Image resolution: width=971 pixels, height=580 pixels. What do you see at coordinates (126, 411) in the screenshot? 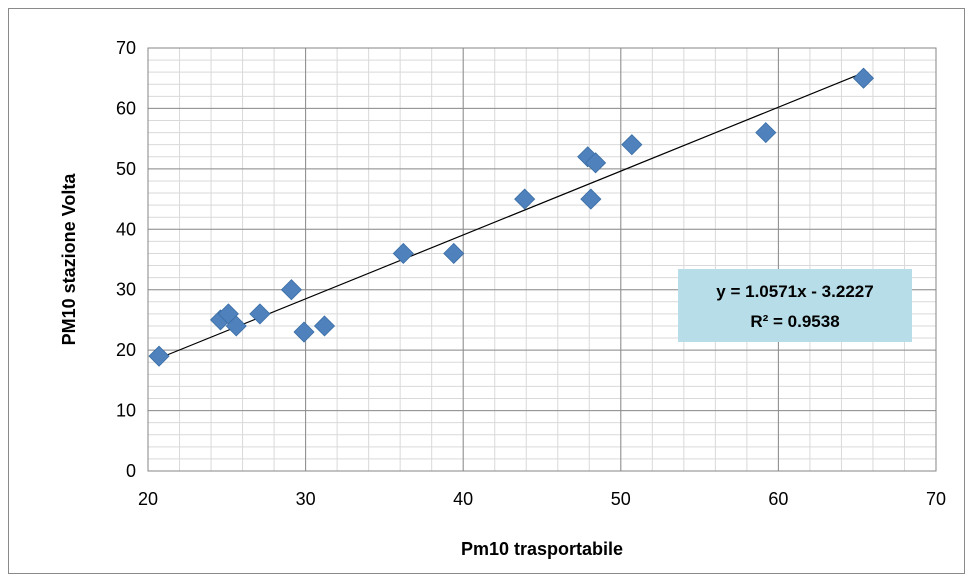
I see `y-tick-label: 10` at bounding box center [126, 411].